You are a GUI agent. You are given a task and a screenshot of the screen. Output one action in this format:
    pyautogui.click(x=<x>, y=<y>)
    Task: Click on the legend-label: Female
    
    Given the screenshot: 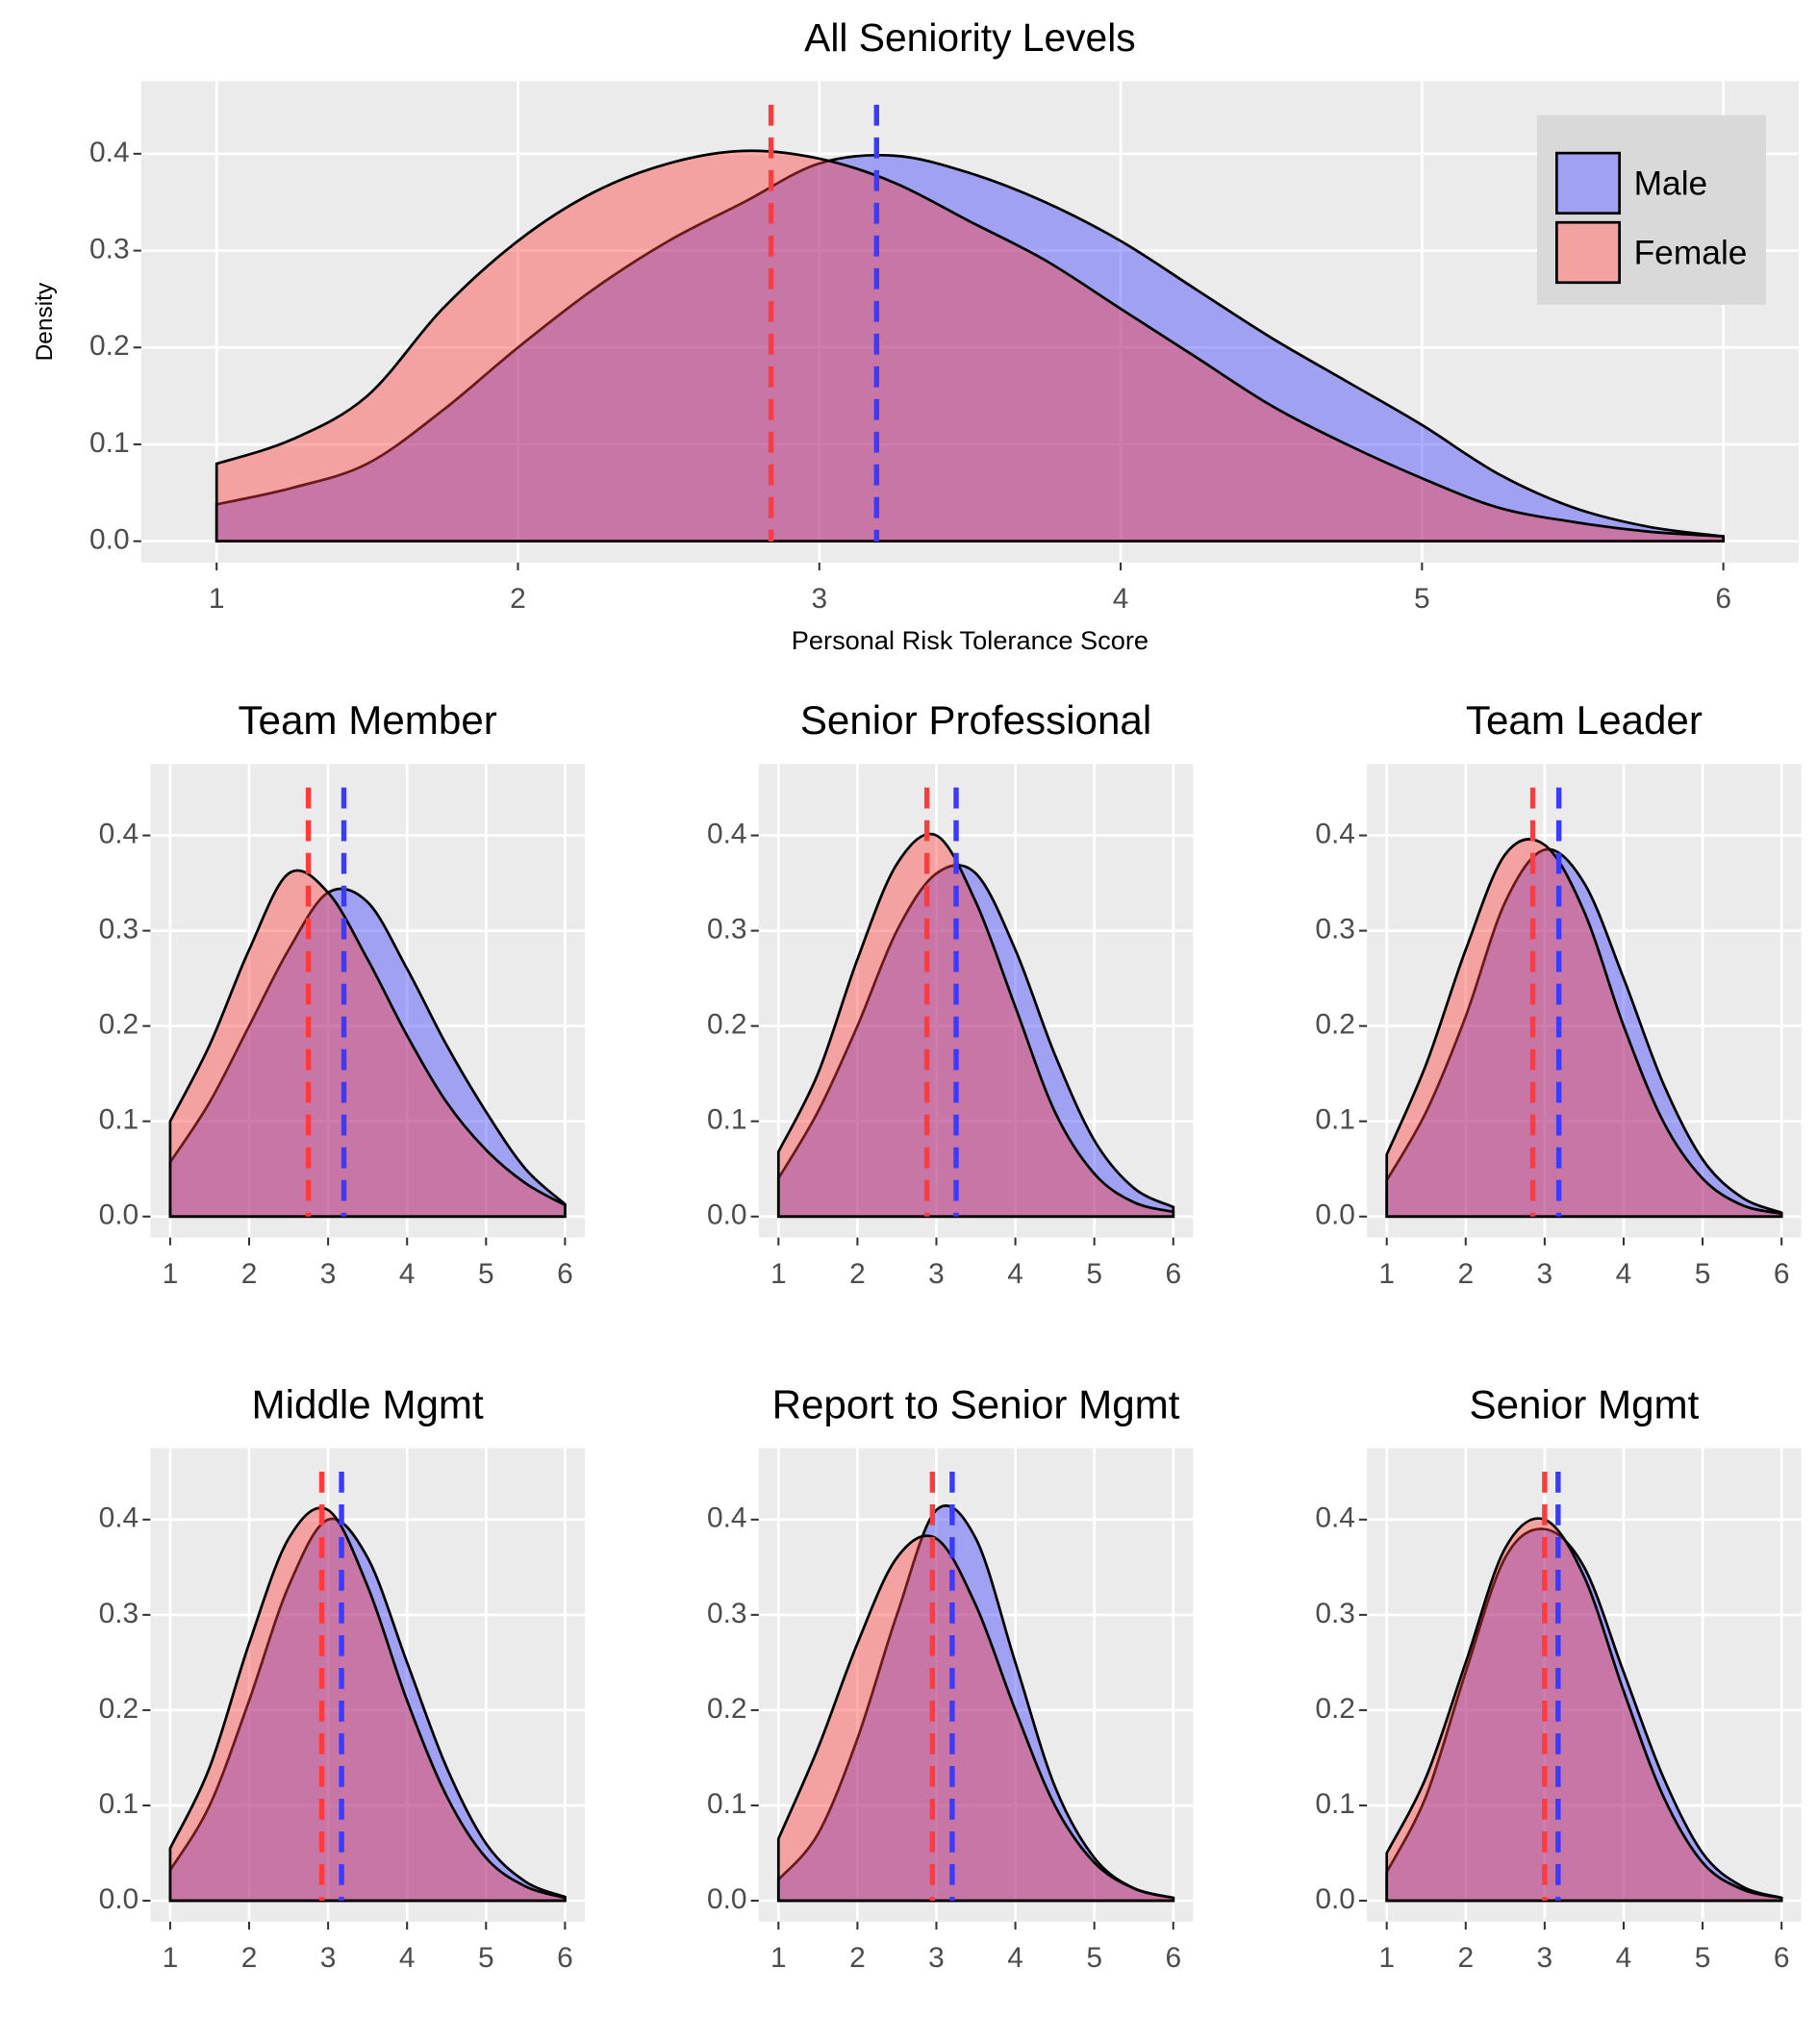 What is the action you would take?
    pyautogui.click(x=1691, y=254)
    